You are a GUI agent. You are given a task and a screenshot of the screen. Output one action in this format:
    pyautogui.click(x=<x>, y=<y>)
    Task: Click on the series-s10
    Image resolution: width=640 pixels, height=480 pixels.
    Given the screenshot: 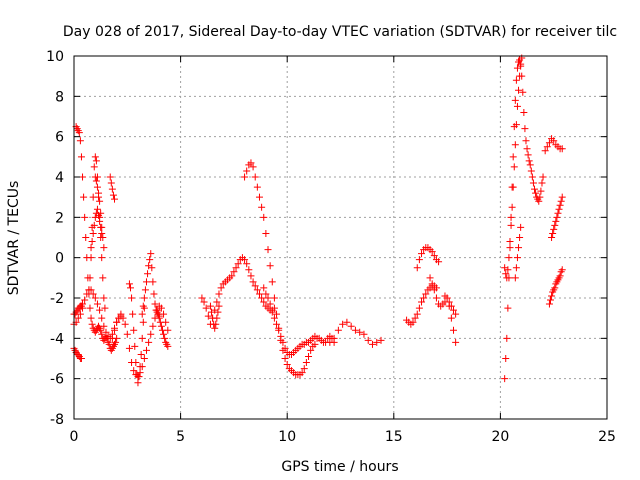 What is the action you would take?
    pyautogui.click(x=136, y=333)
    